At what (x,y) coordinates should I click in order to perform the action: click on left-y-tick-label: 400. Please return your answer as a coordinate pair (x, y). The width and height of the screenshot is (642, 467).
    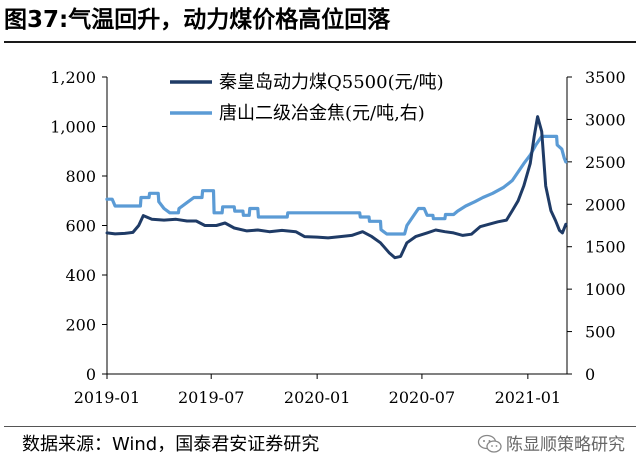
    Looking at the image, I should click on (80, 275).